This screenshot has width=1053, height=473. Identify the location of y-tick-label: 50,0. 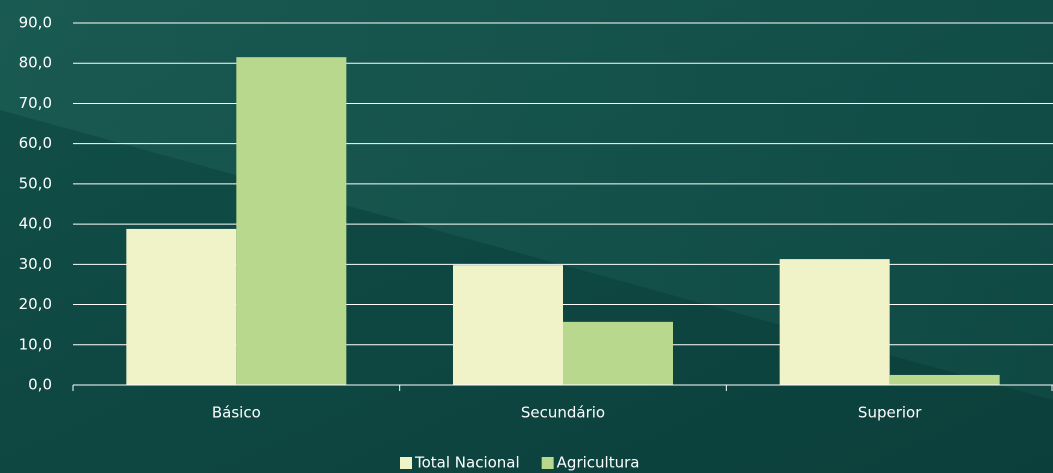
(35, 183).